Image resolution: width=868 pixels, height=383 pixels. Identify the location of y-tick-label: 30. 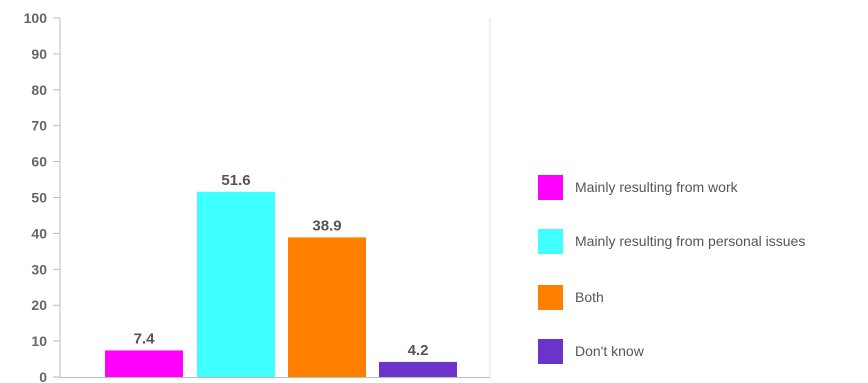
(39, 269).